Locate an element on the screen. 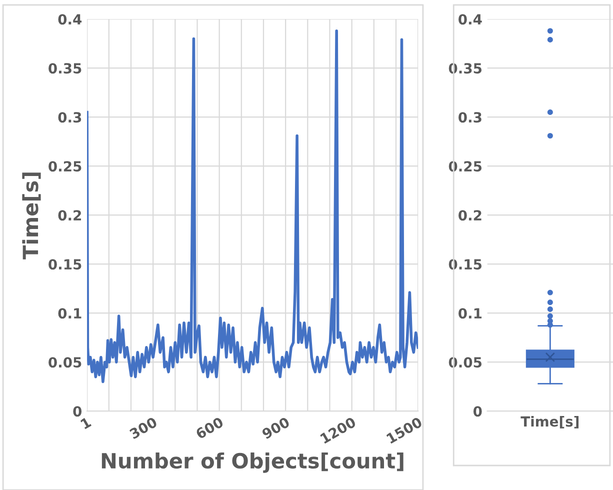 The width and height of the screenshot is (613, 490). x-axis-title: Number of Objects[count] is located at coordinates (253, 462).